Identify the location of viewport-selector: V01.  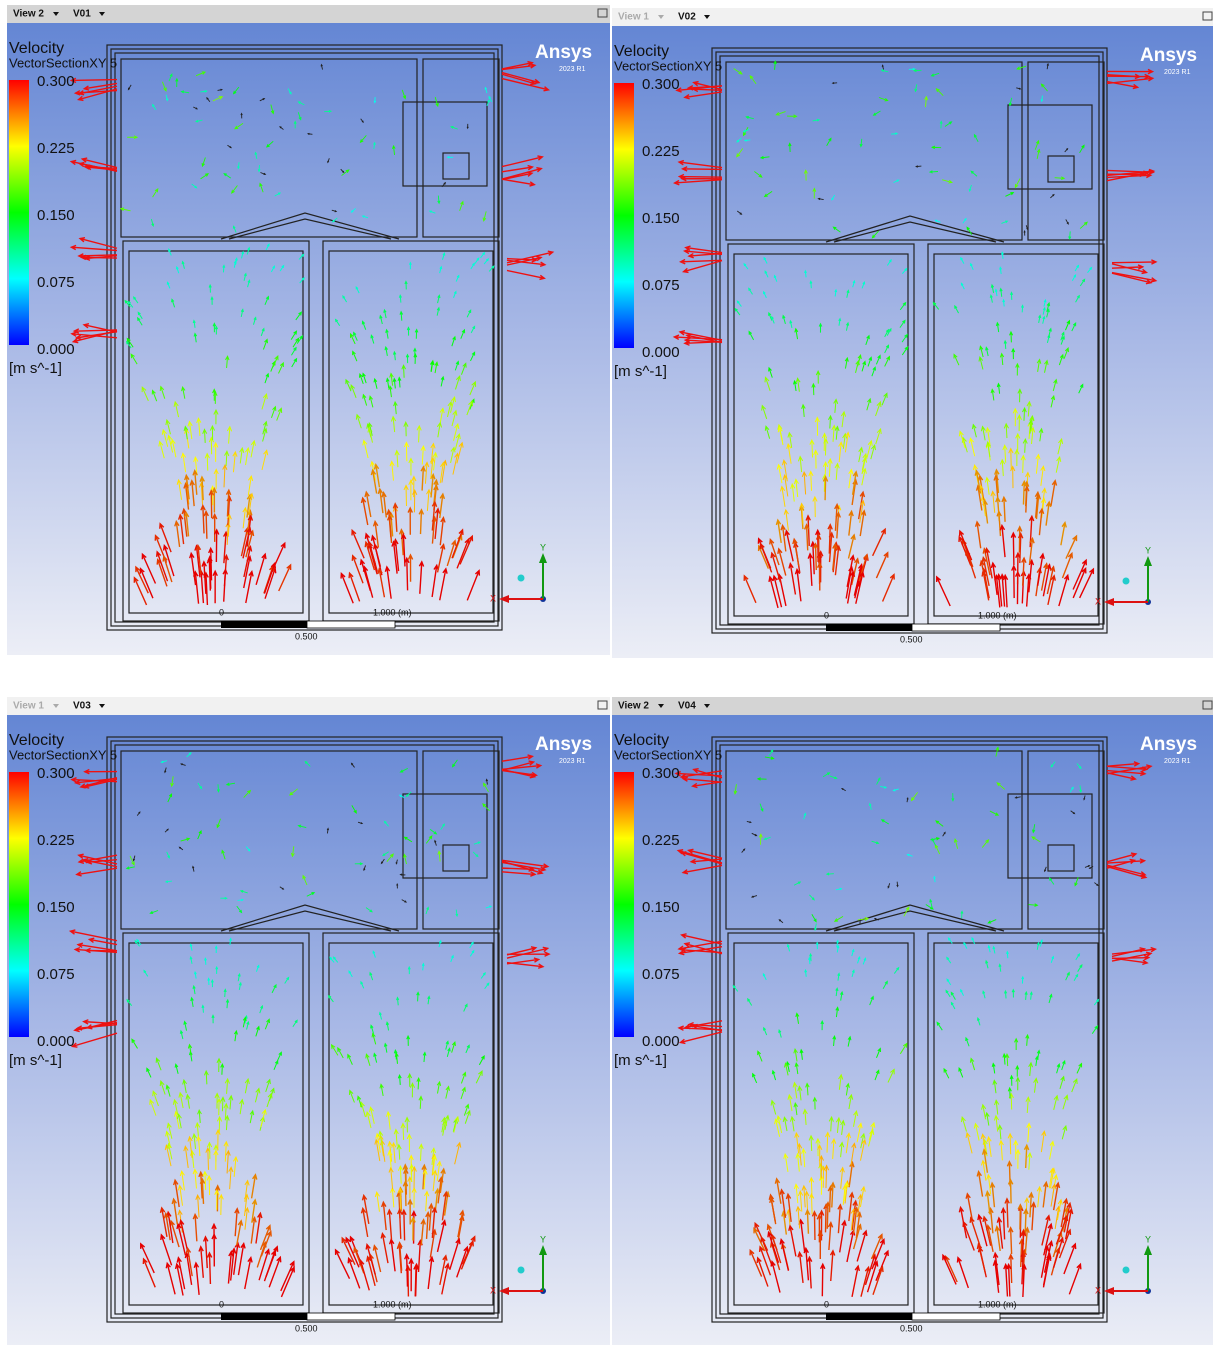
(82, 14).